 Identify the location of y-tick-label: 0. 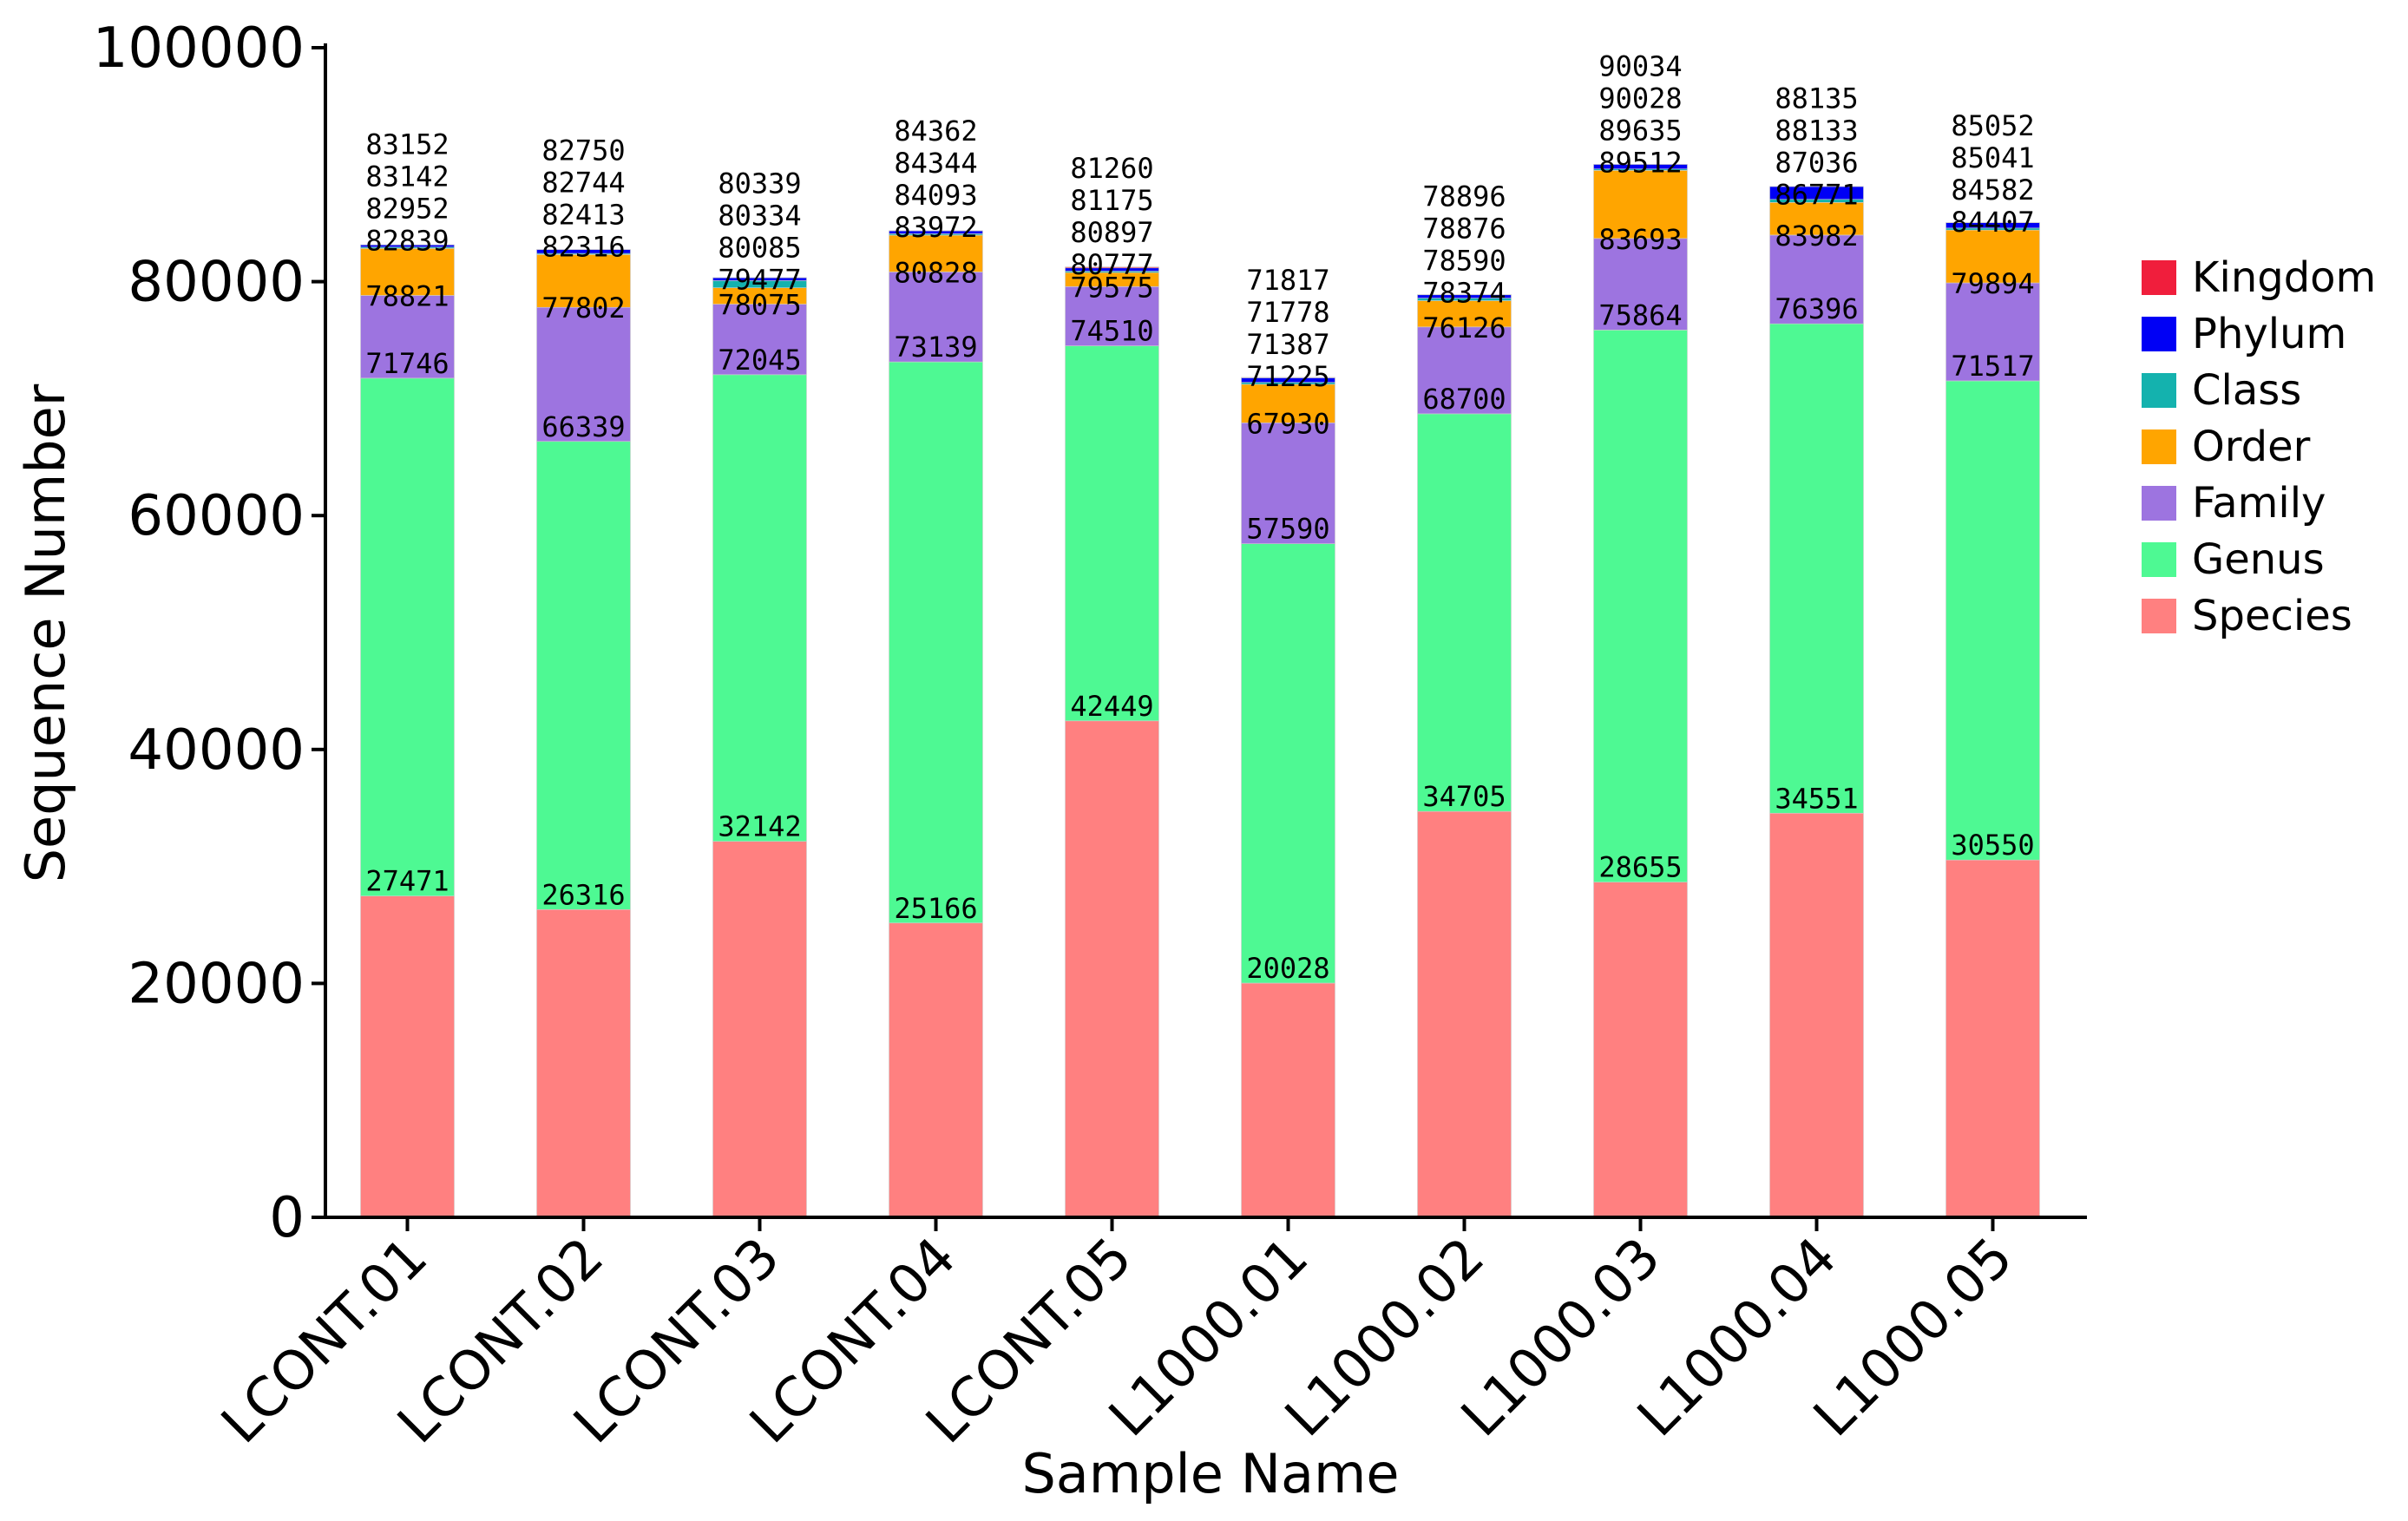
(287, 1218).